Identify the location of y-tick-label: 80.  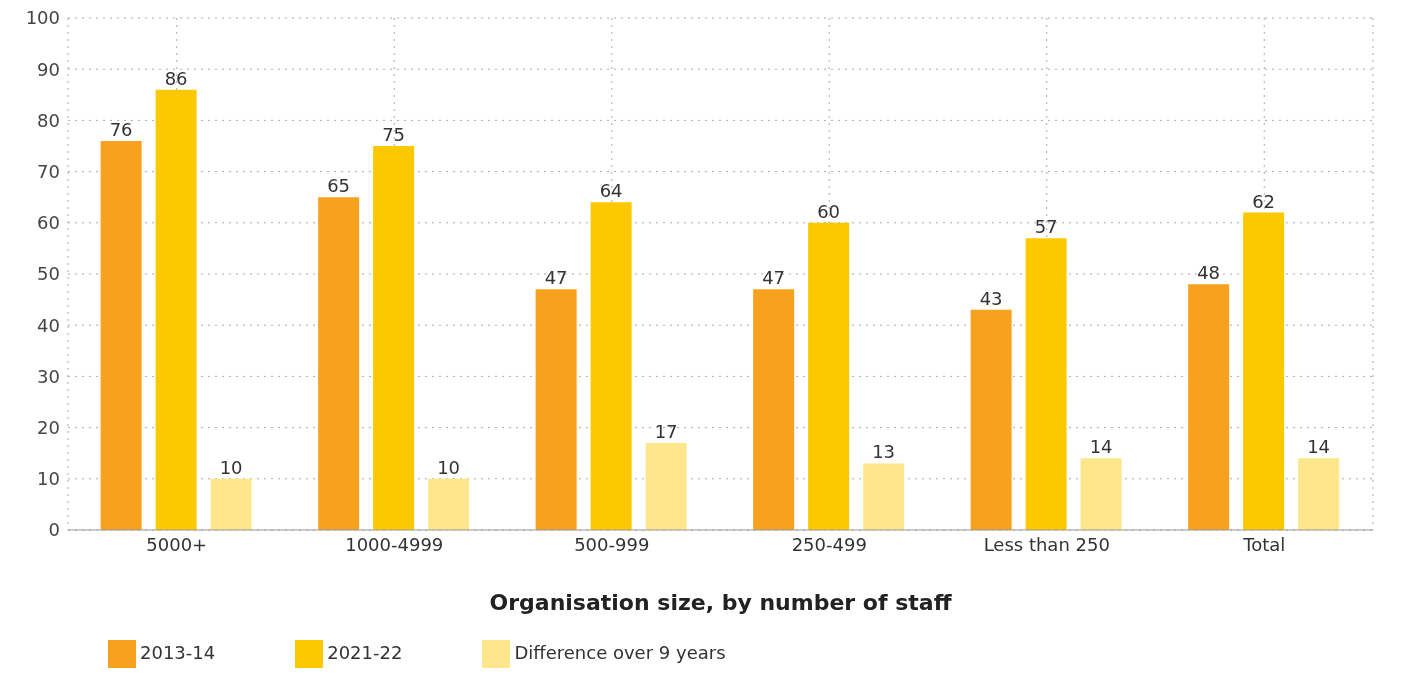
(48, 120).